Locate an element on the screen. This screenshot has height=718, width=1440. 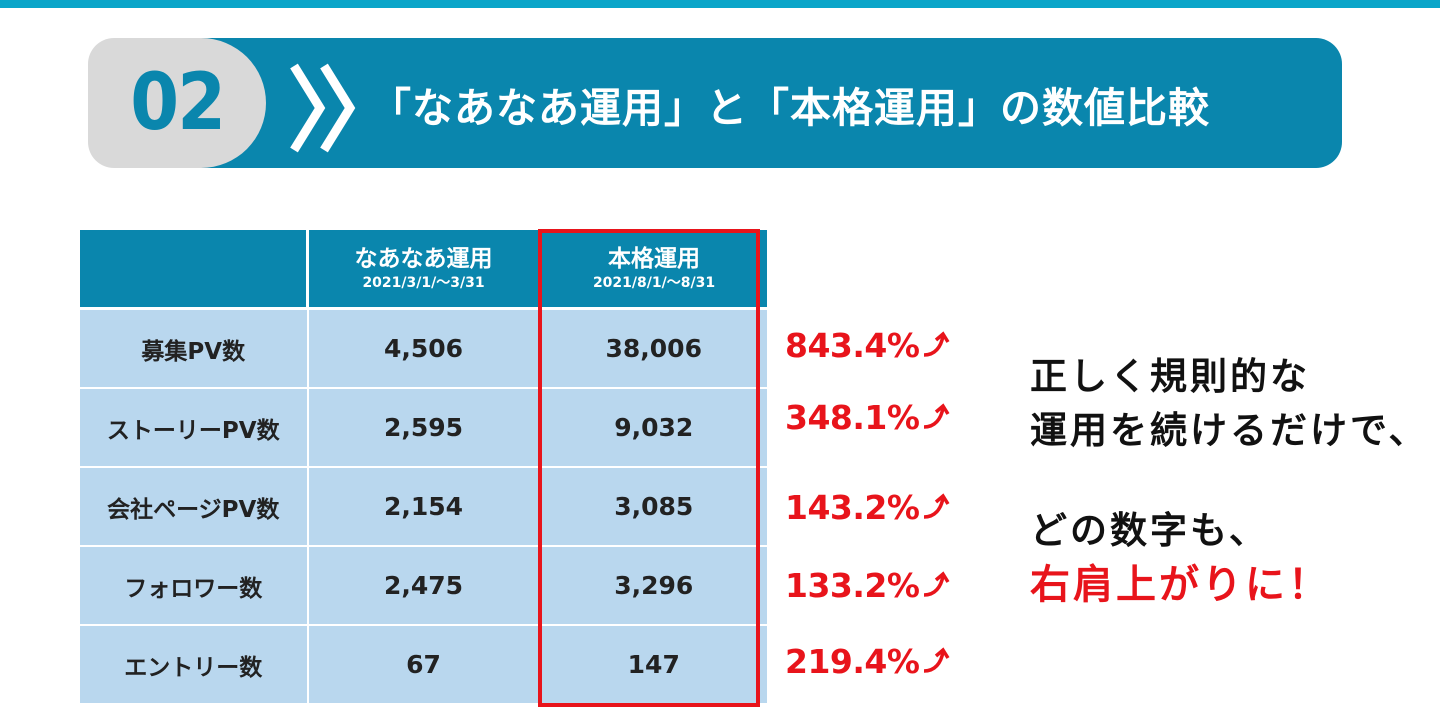
row-label: フォロワー数 is located at coordinates (194, 586).